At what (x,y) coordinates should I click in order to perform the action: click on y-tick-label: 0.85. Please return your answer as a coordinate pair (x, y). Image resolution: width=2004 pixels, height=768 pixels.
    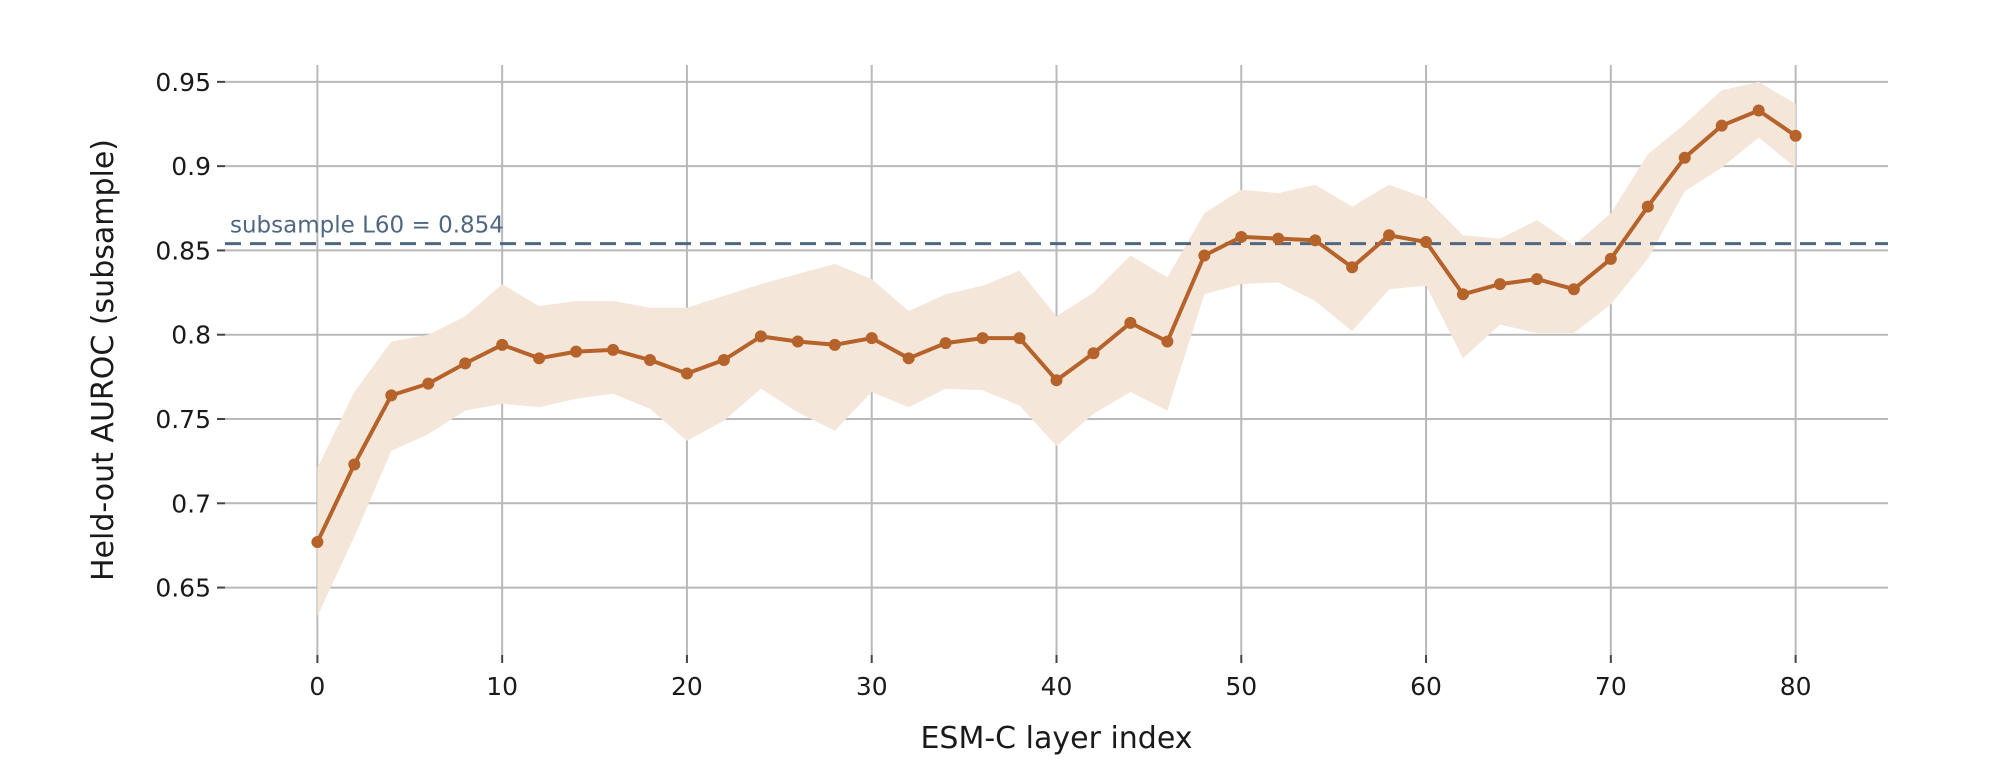
    Looking at the image, I should click on (183, 250).